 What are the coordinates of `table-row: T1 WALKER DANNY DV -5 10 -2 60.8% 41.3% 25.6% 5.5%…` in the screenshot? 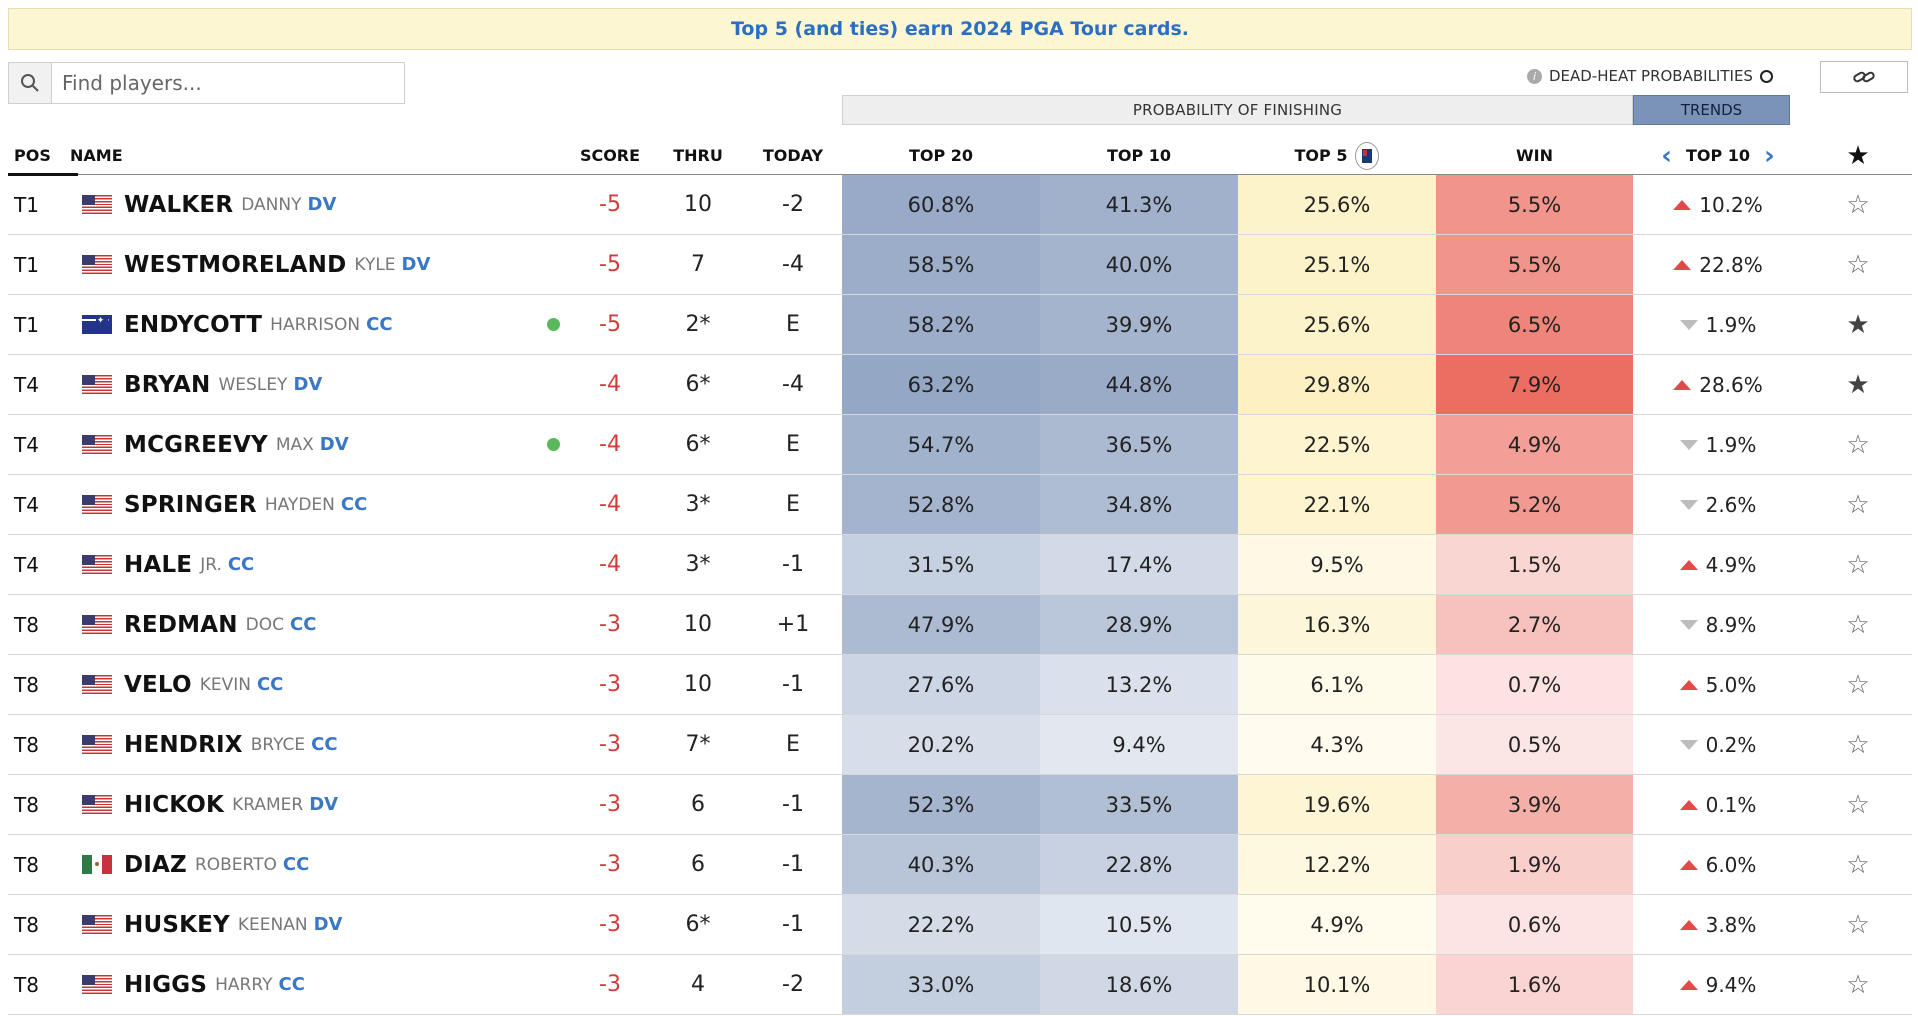 It's located at (960, 205).